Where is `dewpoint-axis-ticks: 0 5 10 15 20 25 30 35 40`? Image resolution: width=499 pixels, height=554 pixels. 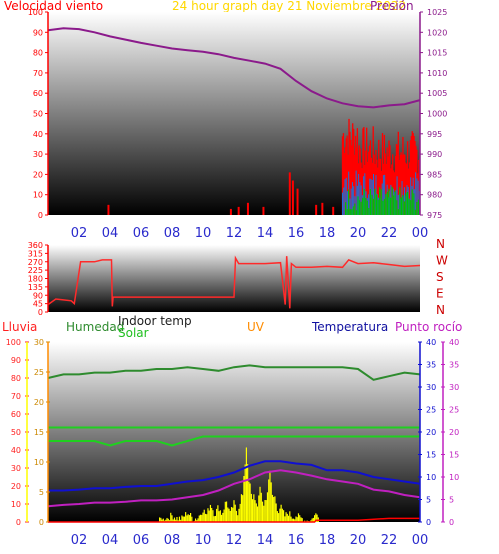
dewpoint-axis-ticks: 0 5 10 15 20 25 30 35 40 is located at coordinates (450, 432).